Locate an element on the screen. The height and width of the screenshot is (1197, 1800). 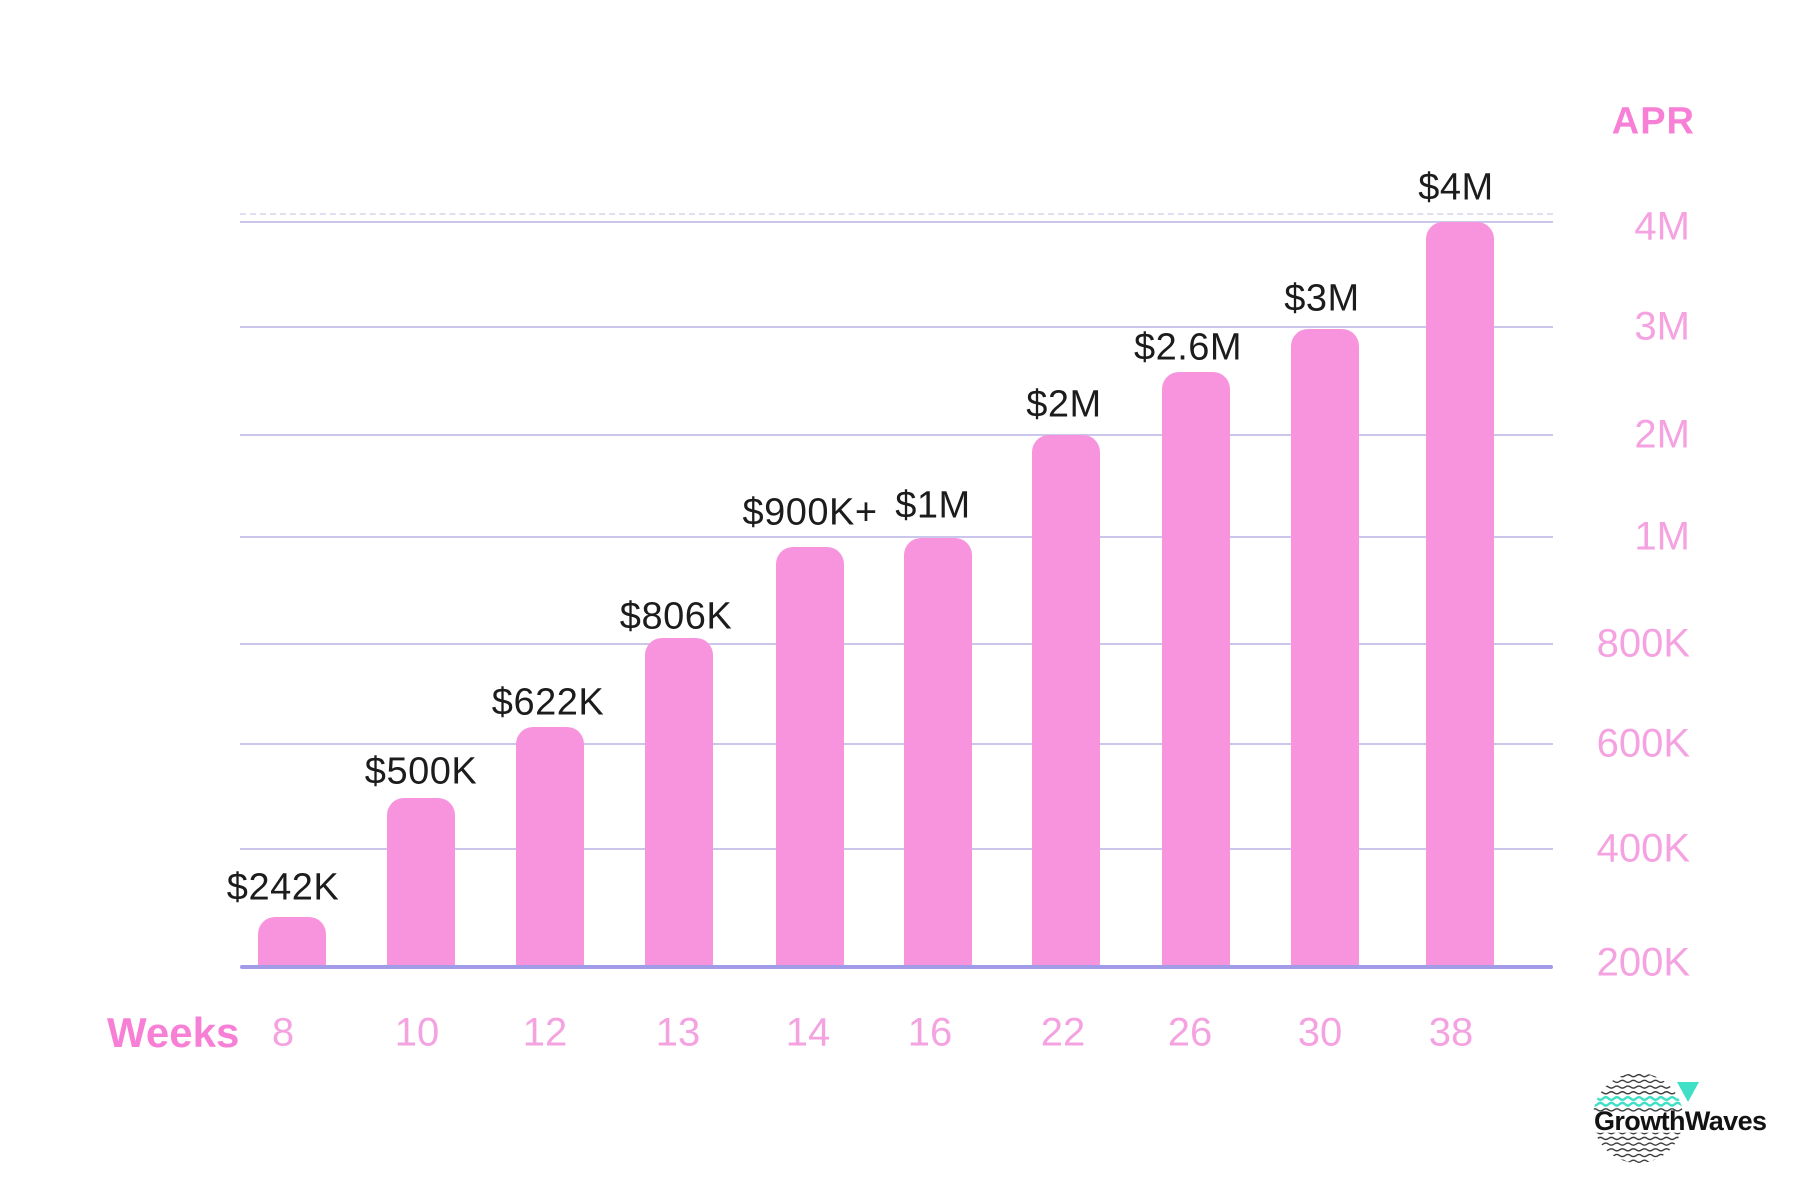
bar-value-label: $1M is located at coordinates (933, 505).